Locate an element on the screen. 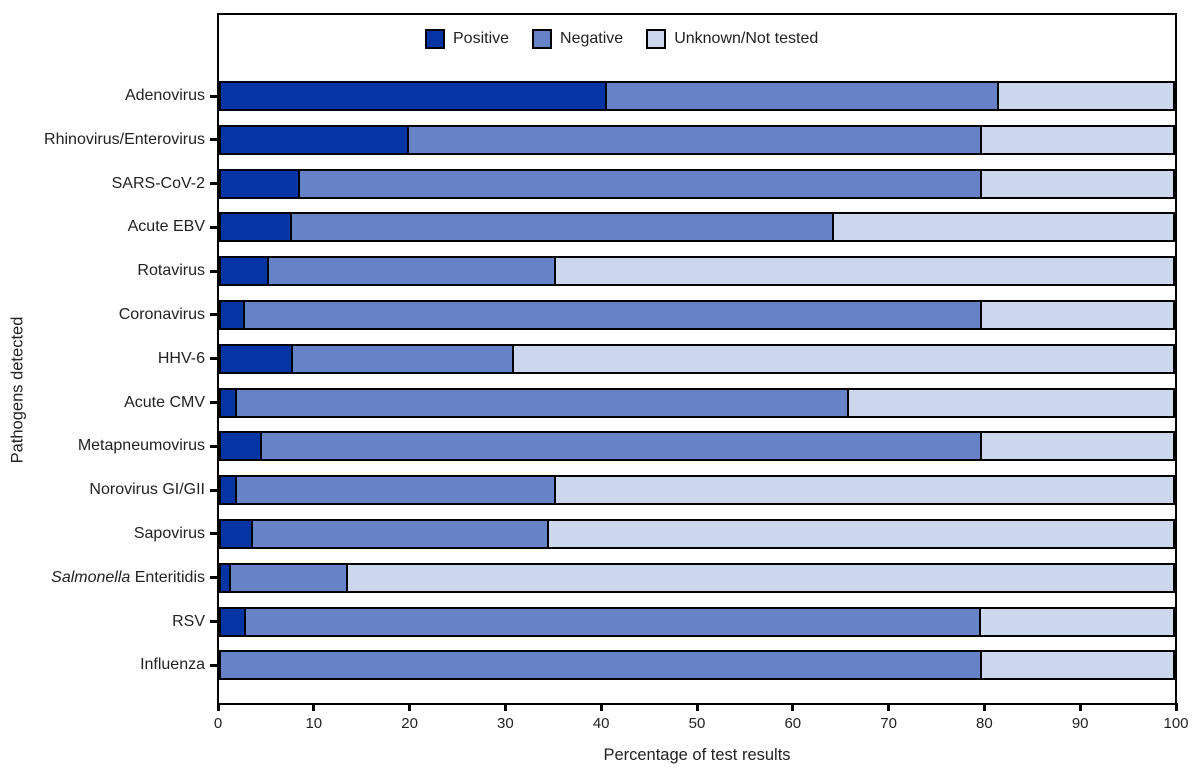 The height and width of the screenshot is (775, 1200). x-axis-tick-label: 70 is located at coordinates (888, 723).